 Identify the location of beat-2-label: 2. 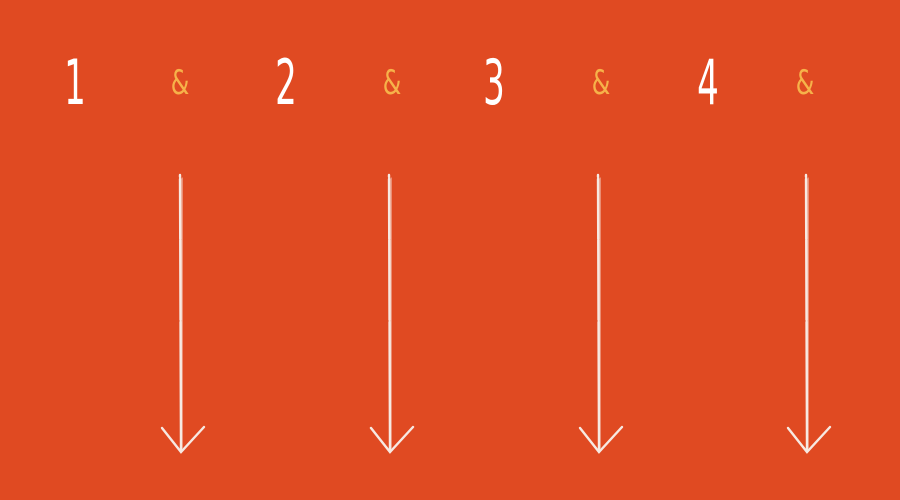
(286, 82).